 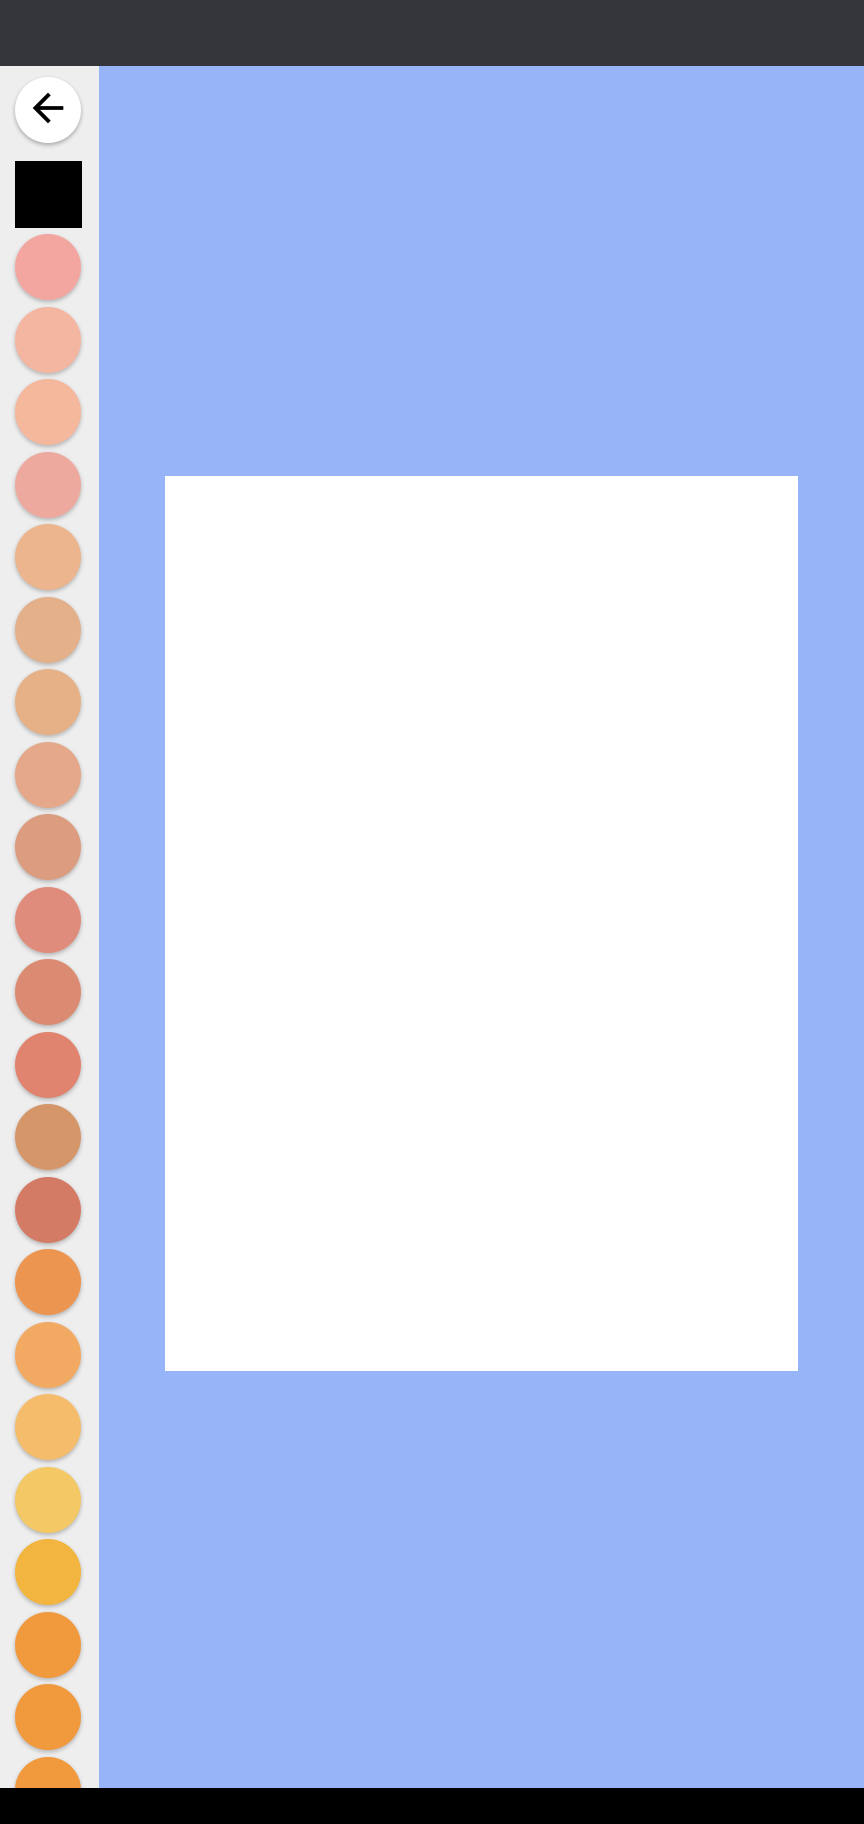 I want to click on back-button, so click(x=48, y=110).